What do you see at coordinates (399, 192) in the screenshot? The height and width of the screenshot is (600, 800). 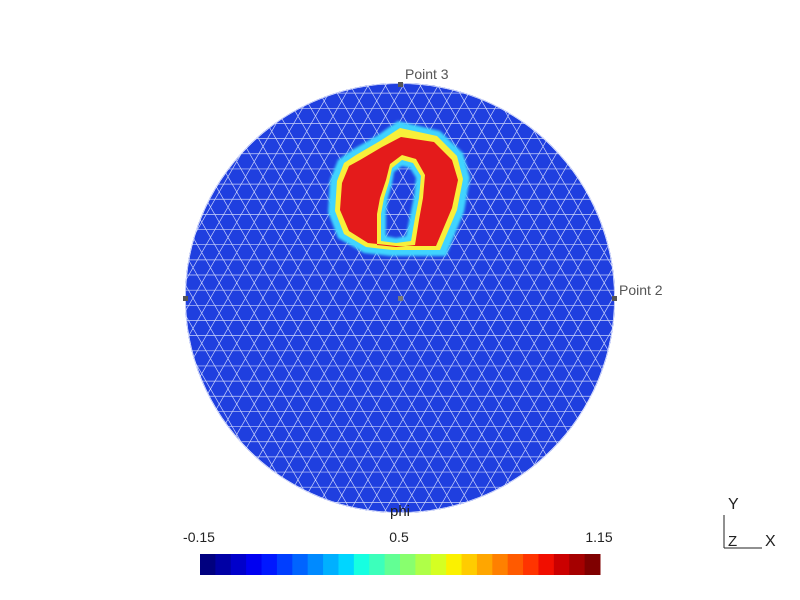 I see `phi-region-core` at bounding box center [399, 192].